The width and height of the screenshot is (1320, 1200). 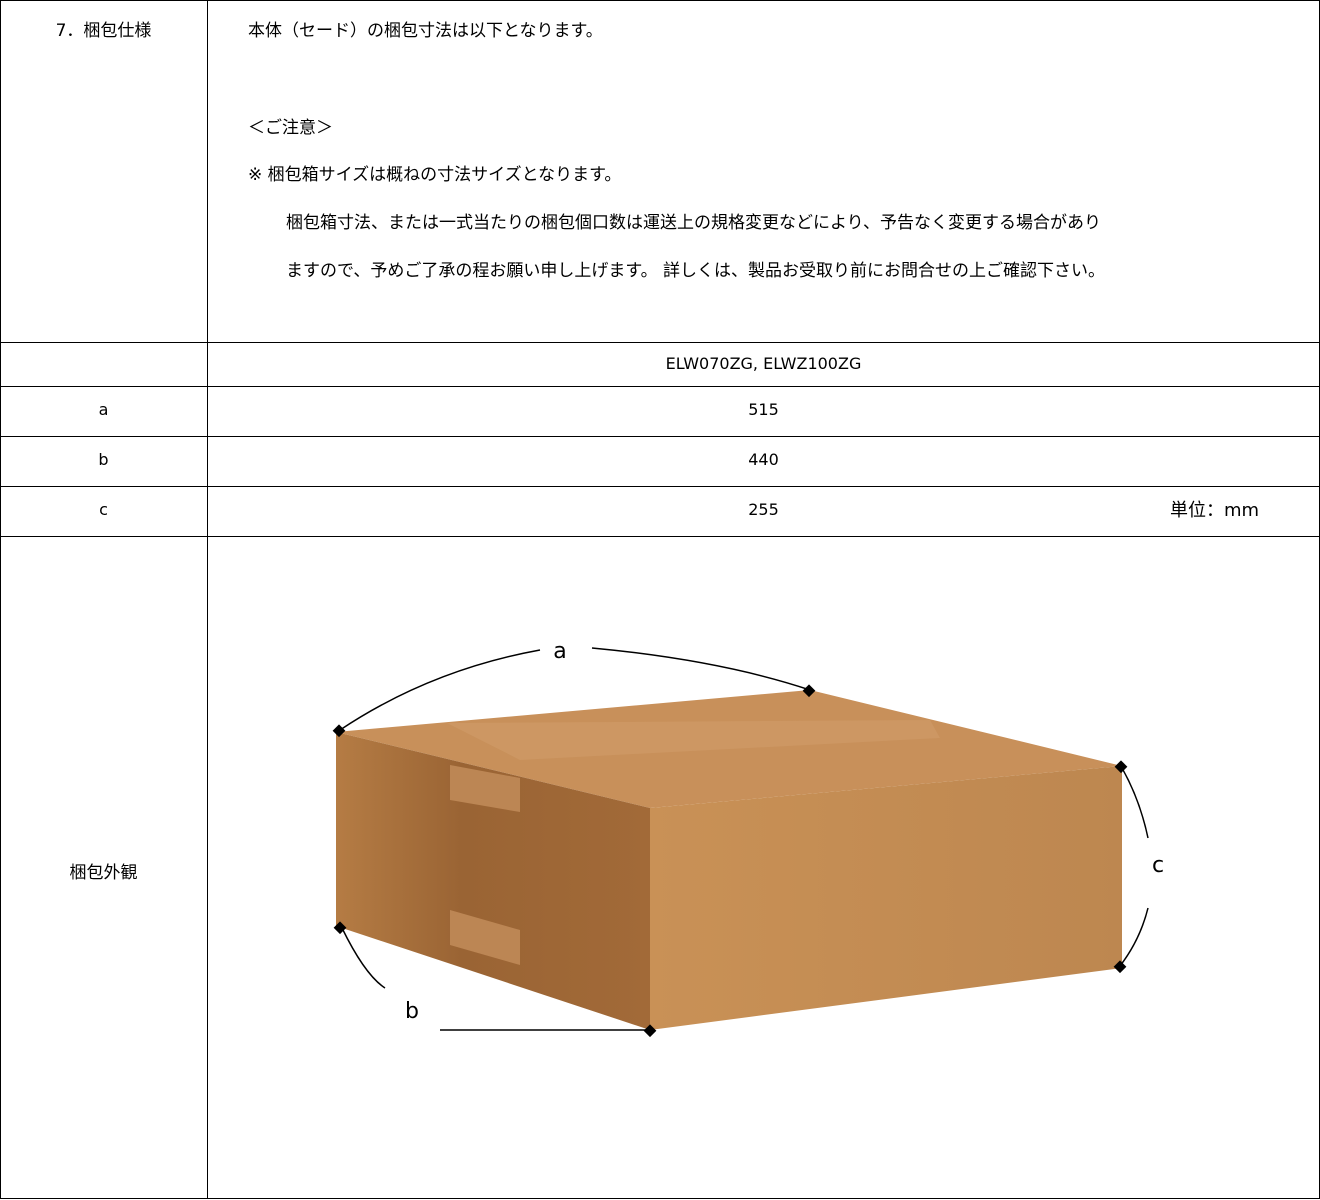 I want to click on dim-label: a, so click(x=559, y=651).